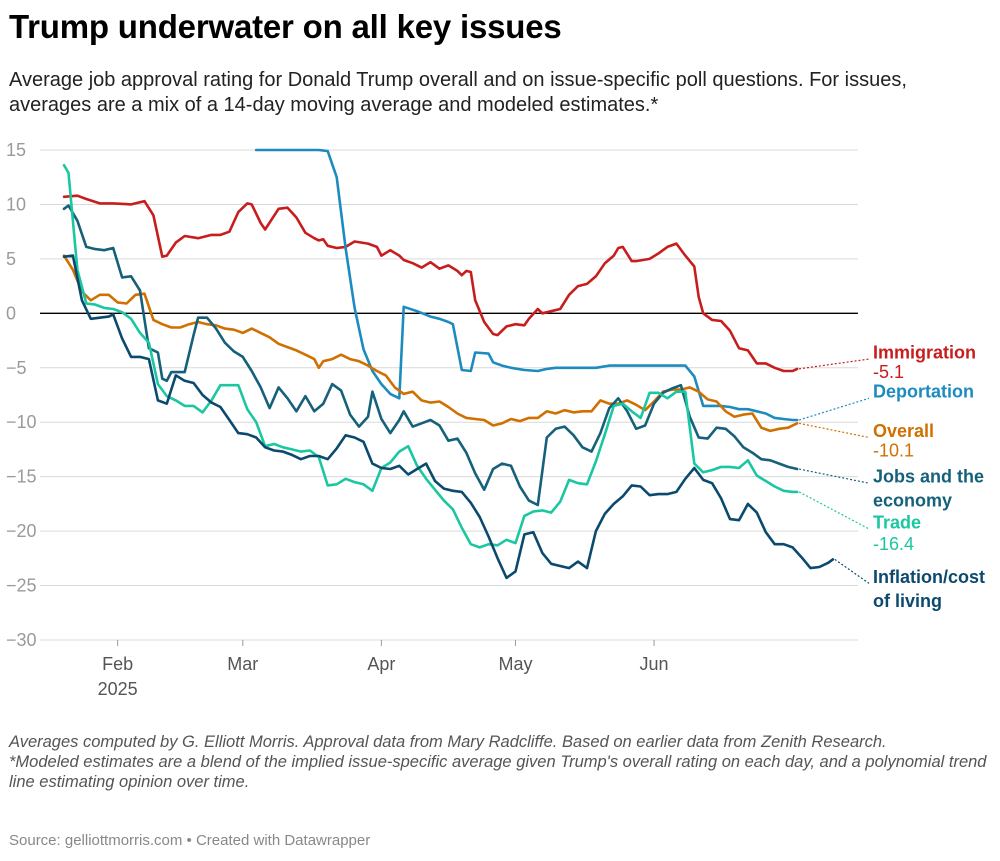 Image resolution: width=1000 pixels, height=861 pixels. Describe the element at coordinates (912, 501) in the screenshot. I see `series-label-jobs-and-the-economy: economy` at that location.